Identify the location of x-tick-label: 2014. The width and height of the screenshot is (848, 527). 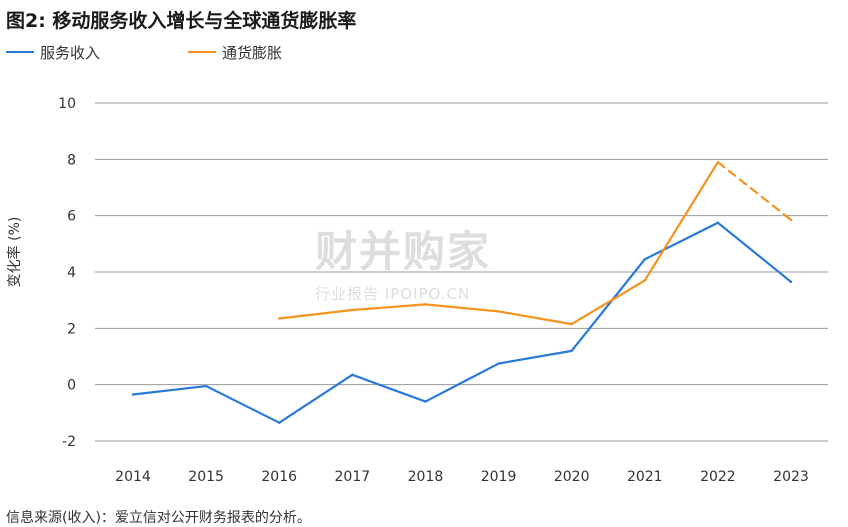
(133, 477).